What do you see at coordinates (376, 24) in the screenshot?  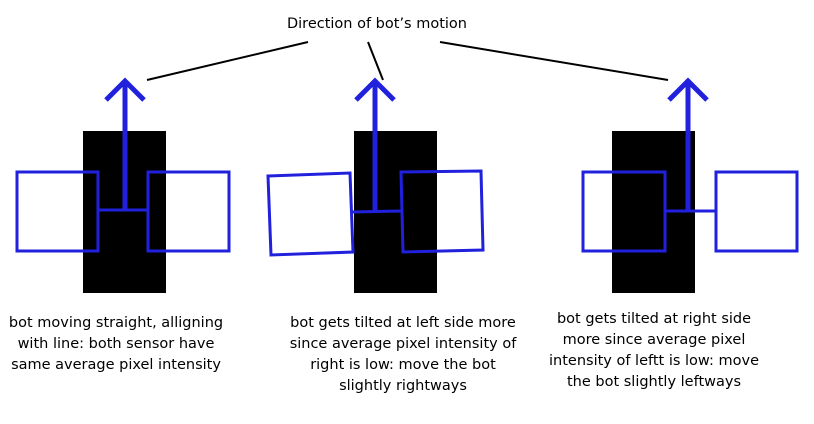 I see `diagram-title: Direction of bot’s motion` at bounding box center [376, 24].